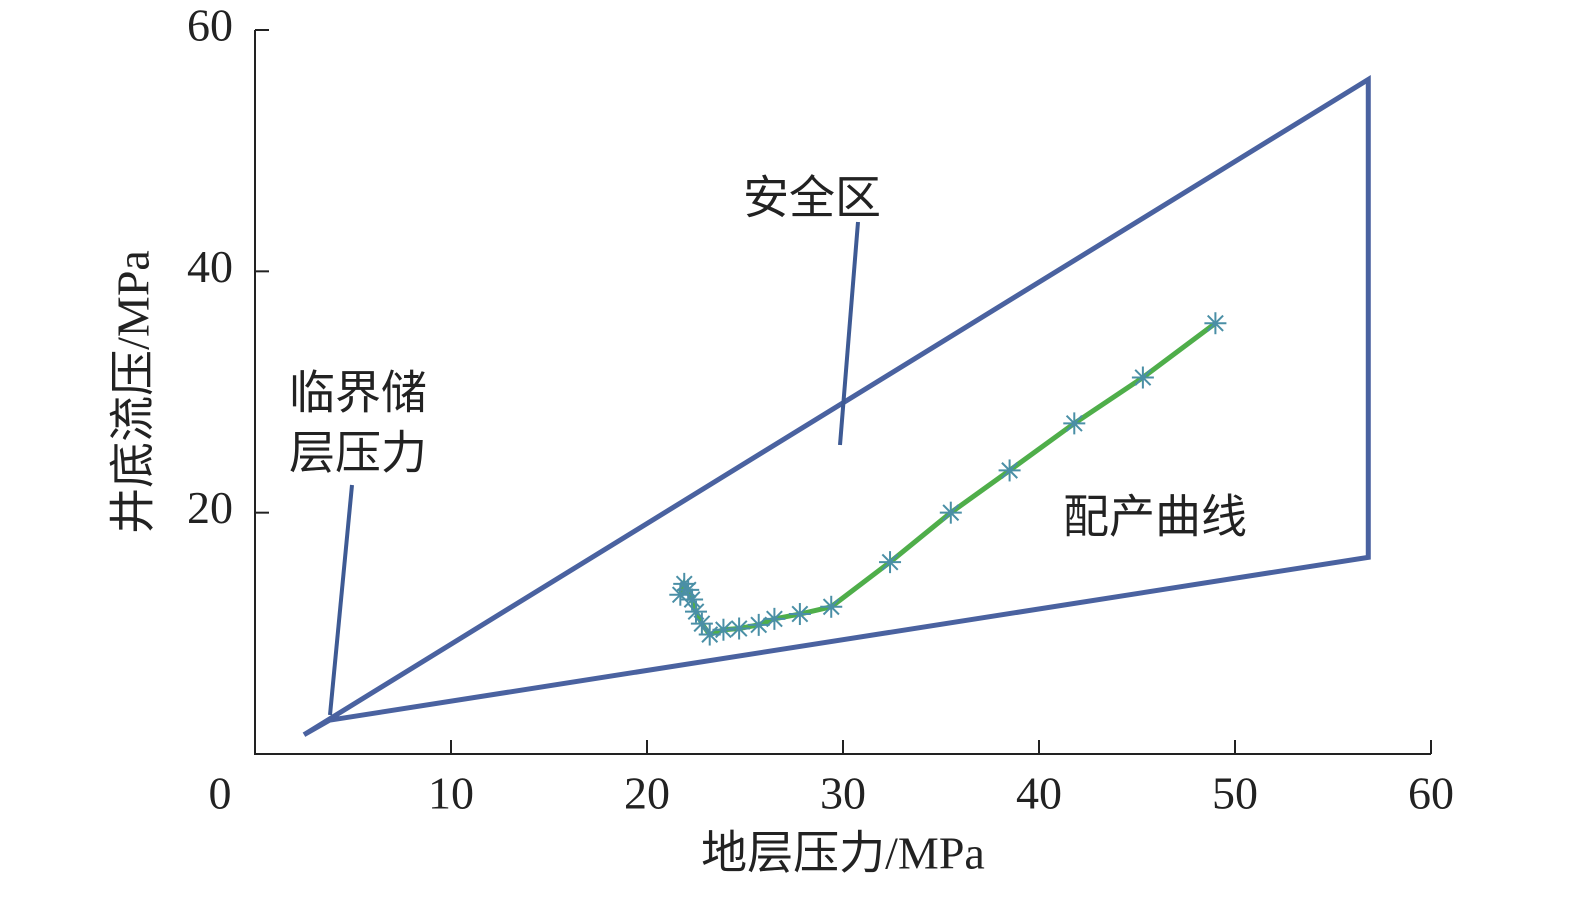 This screenshot has height=900, width=1575. Describe the element at coordinates (220, 793) in the screenshot. I see `x-tick-label: 0` at that location.